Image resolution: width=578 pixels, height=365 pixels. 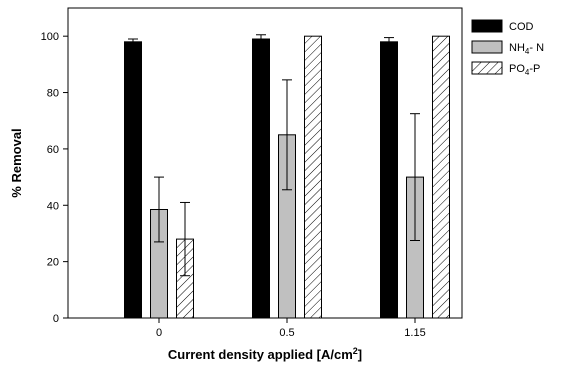 What do you see at coordinates (53, 150) in the screenshot?
I see `y-tick-label-60: 60` at bounding box center [53, 150].